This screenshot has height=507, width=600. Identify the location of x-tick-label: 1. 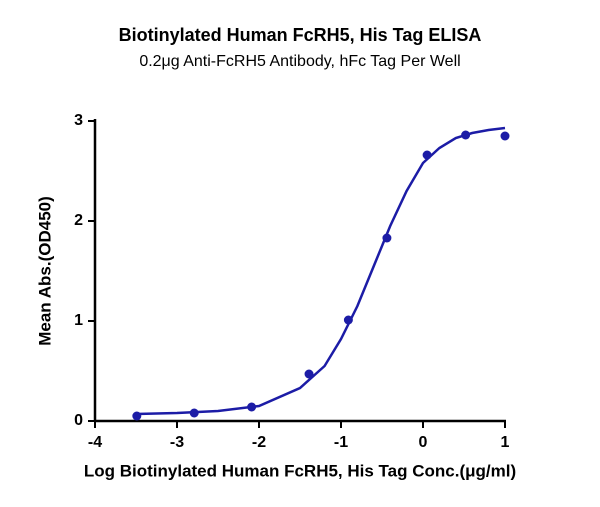
(505, 442).